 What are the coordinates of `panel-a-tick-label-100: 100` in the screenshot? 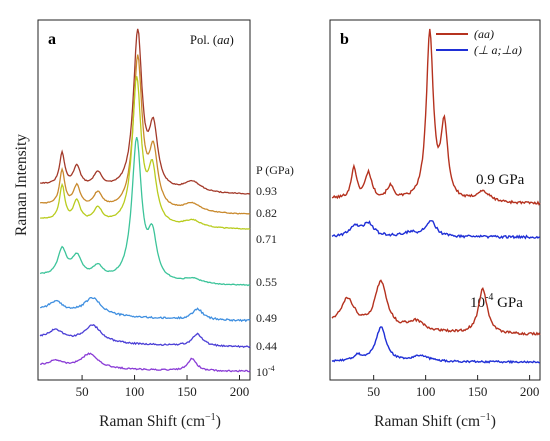 It's located at (135, 391).